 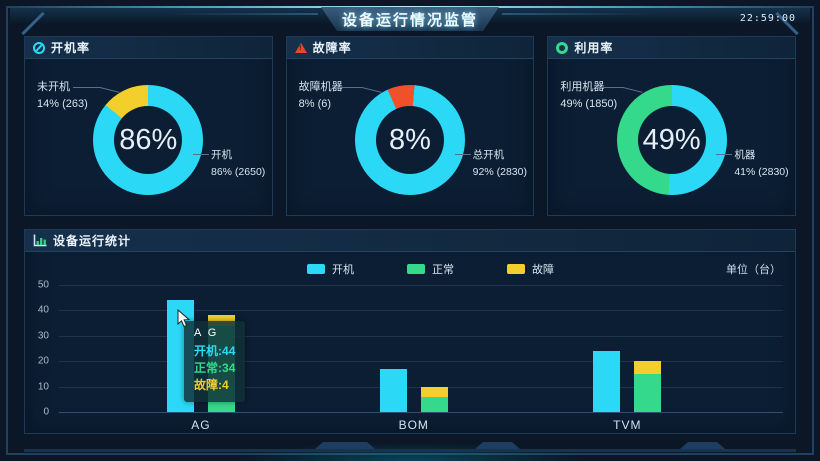 I want to click on panel-body: 未开机 14% (263) 86% 开机 86% (2650), so click(x=148, y=137).